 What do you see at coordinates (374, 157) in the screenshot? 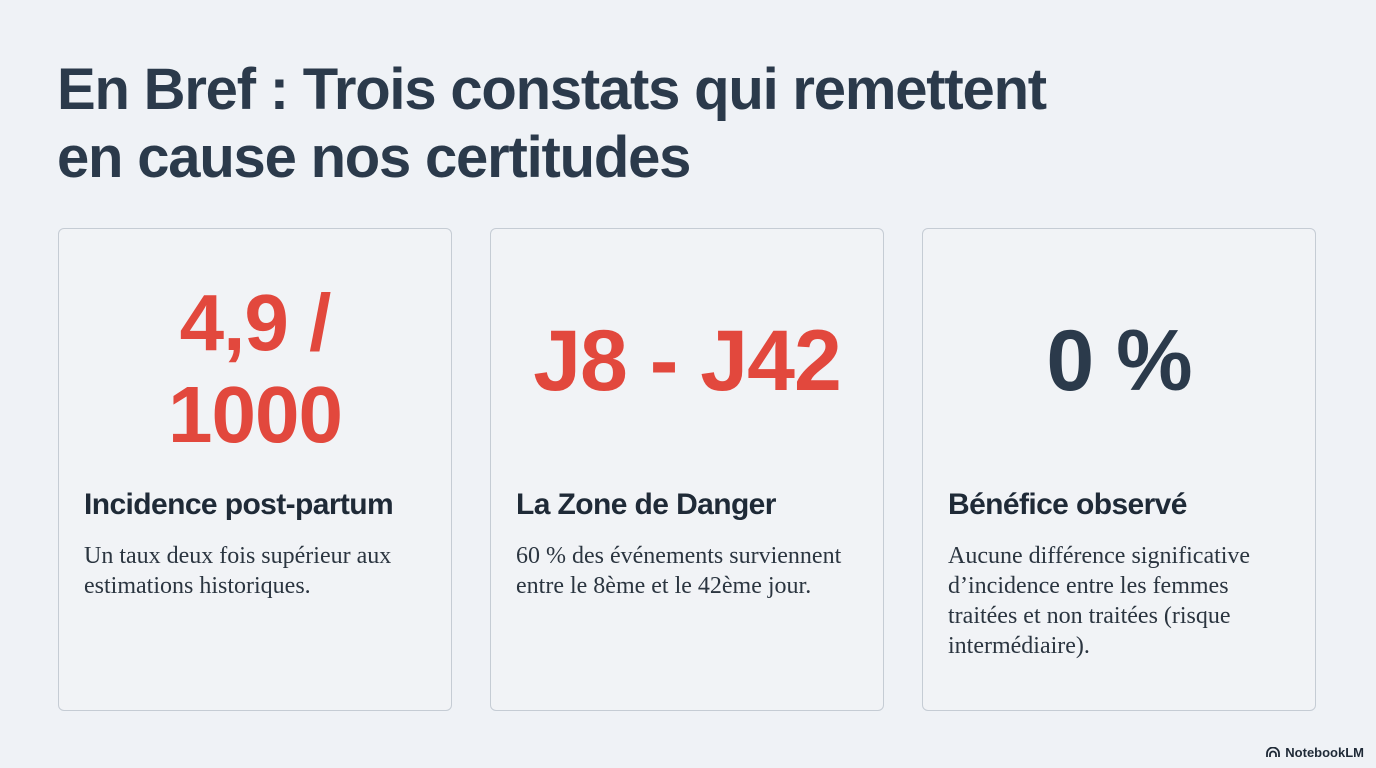
I see `page-title-line-2: en cause nos certitudes` at bounding box center [374, 157].